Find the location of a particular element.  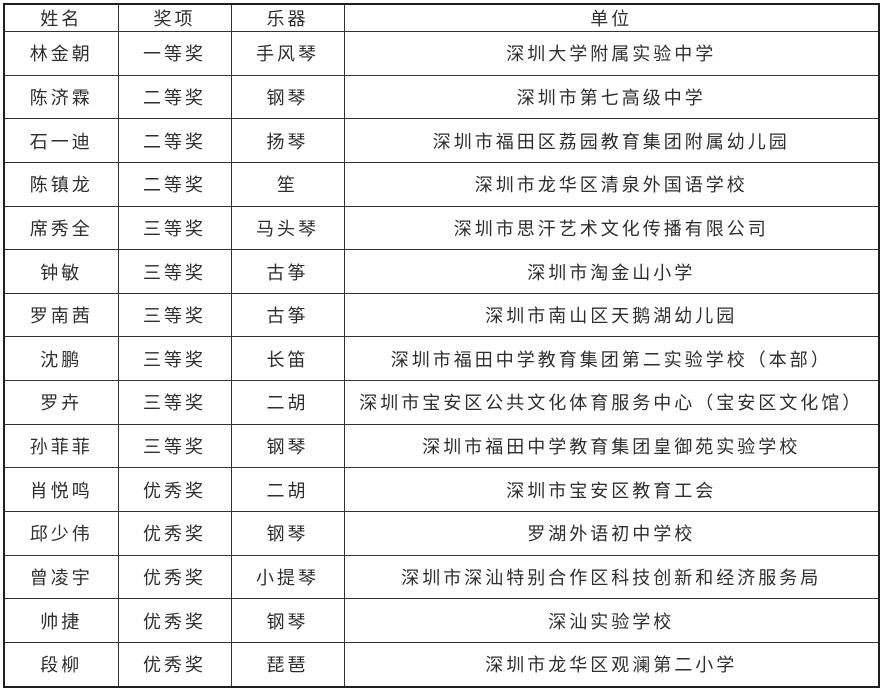

name-cell: 邱少伟 is located at coordinates (61, 533).